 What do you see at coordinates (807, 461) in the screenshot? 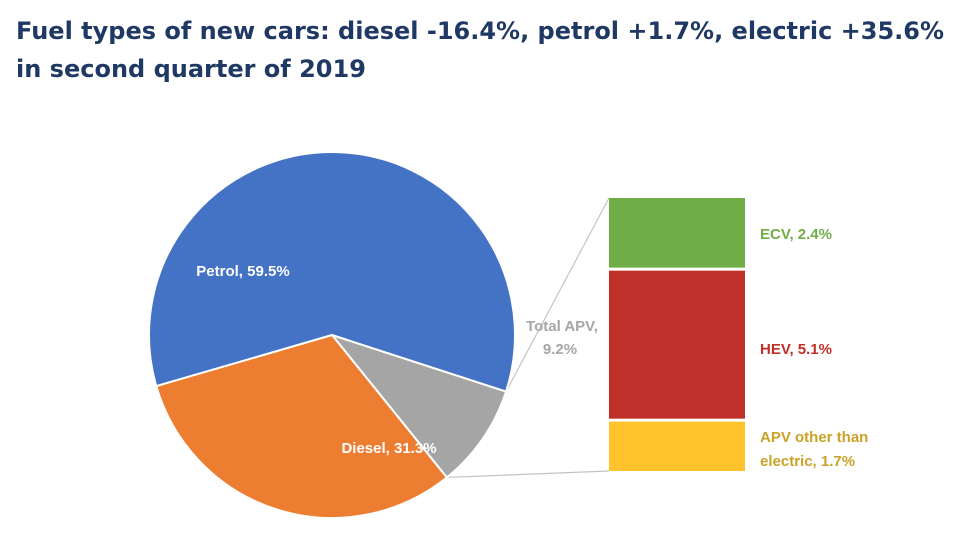
I see `segment-label-apv-other-line2: electric, 1.7%` at bounding box center [807, 461].